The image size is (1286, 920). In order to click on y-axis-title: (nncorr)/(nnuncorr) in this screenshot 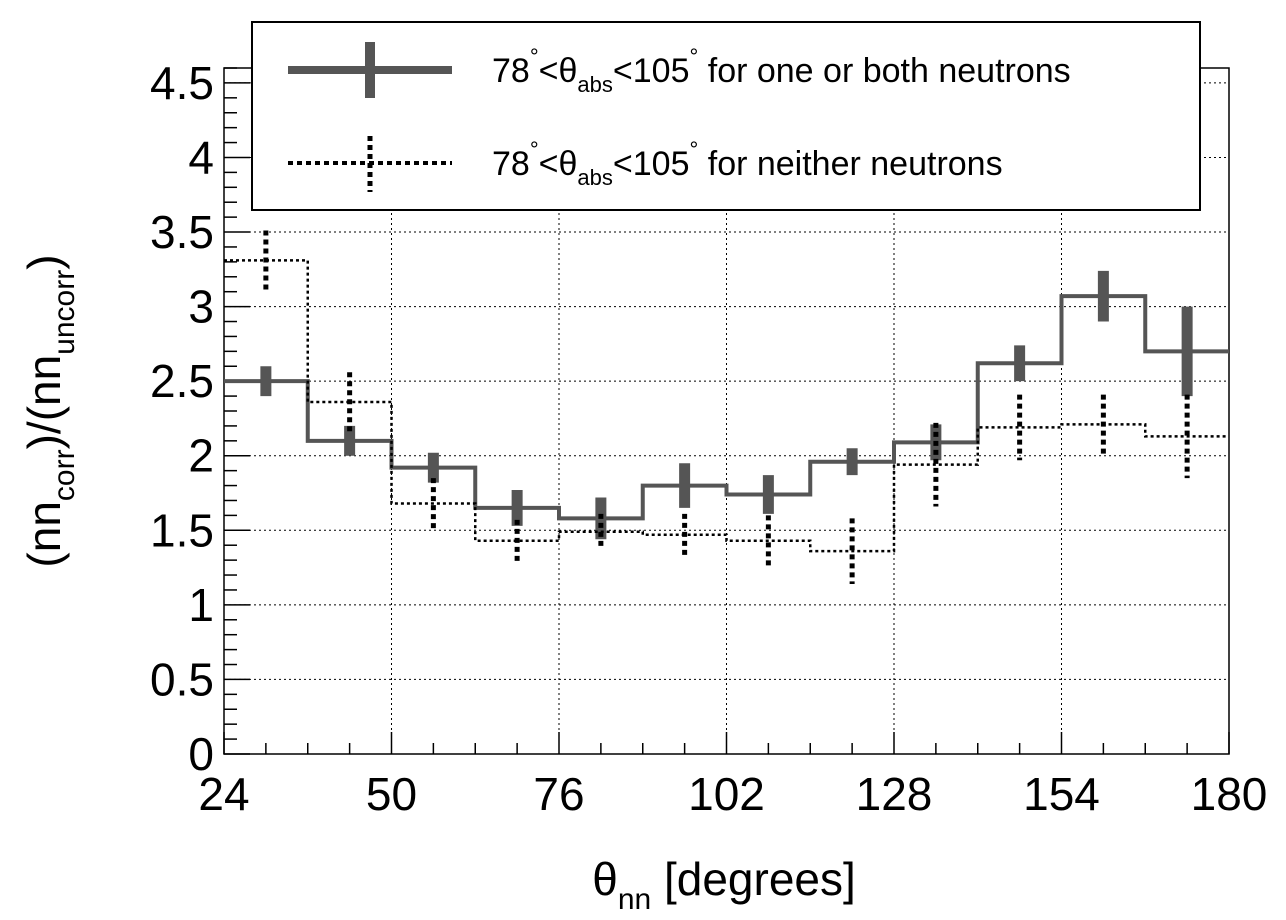, I will do `click(49, 410)`.